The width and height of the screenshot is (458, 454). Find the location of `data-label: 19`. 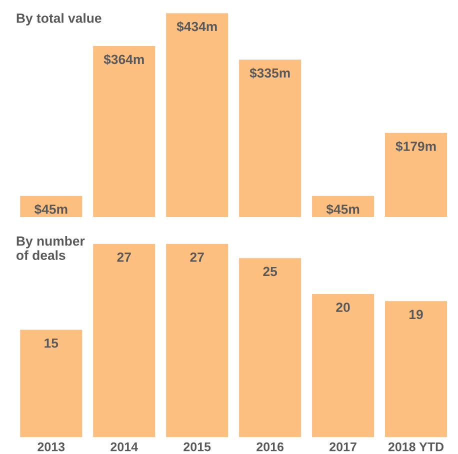

data-label: 19 is located at coordinates (416, 315).